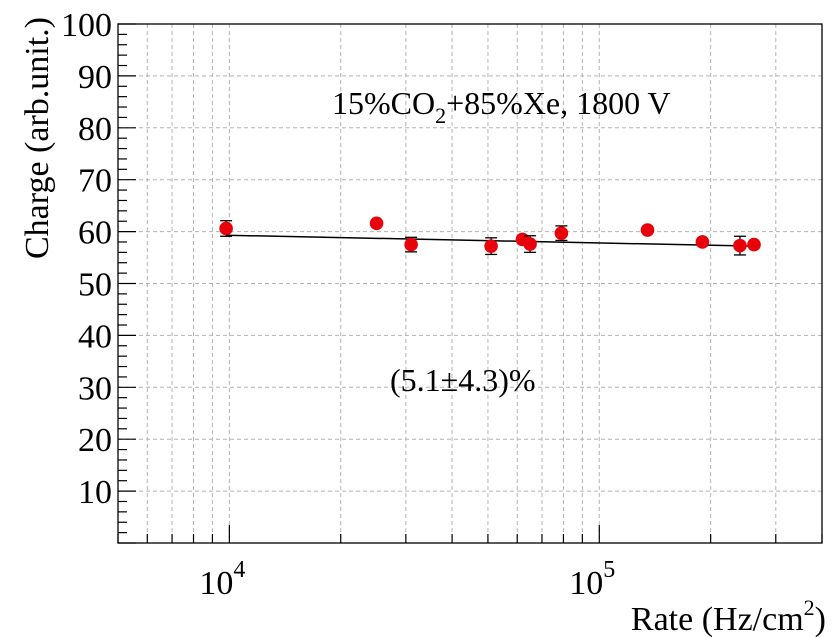 The width and height of the screenshot is (834, 638). Describe the element at coordinates (86, 259) in the screenshot. I see `y-tick-labels: 10 20 30 40 50 60 70 80 90 100` at that location.